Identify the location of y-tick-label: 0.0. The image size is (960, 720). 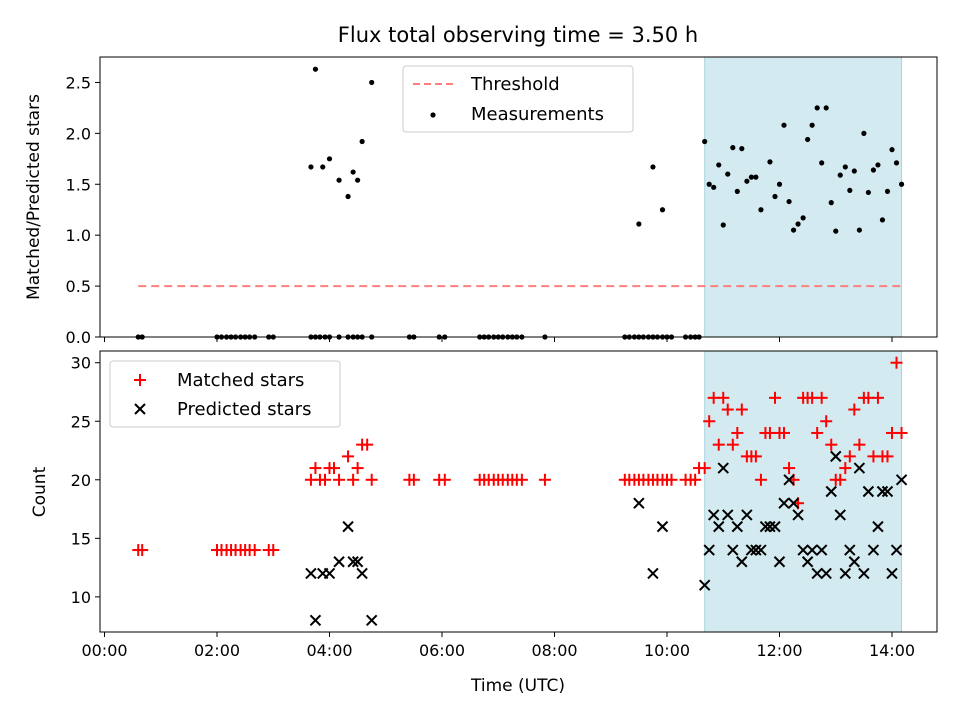
(78, 337).